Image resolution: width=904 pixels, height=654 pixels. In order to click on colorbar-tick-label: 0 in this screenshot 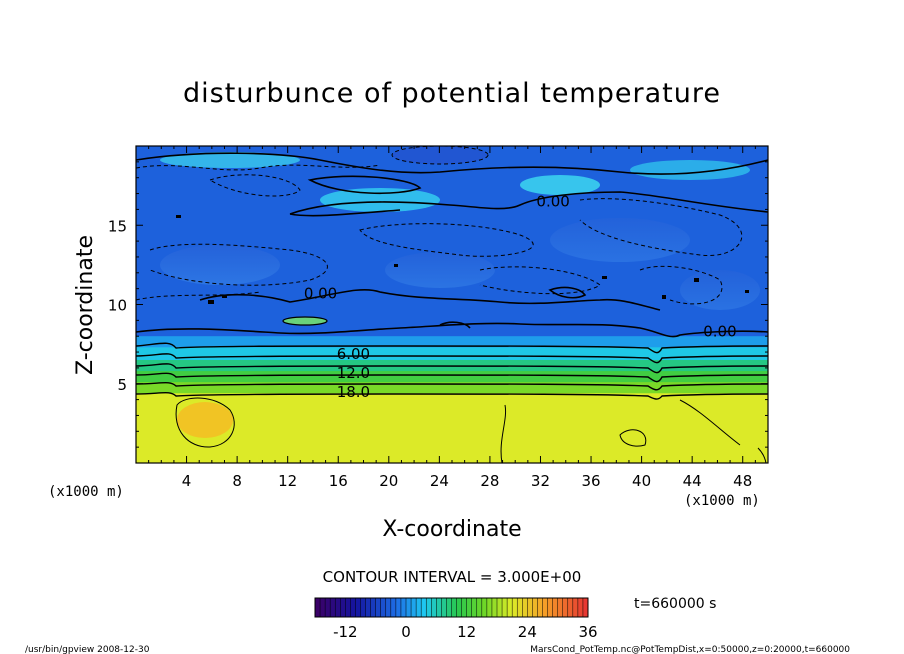, I will do `click(406, 632)`.